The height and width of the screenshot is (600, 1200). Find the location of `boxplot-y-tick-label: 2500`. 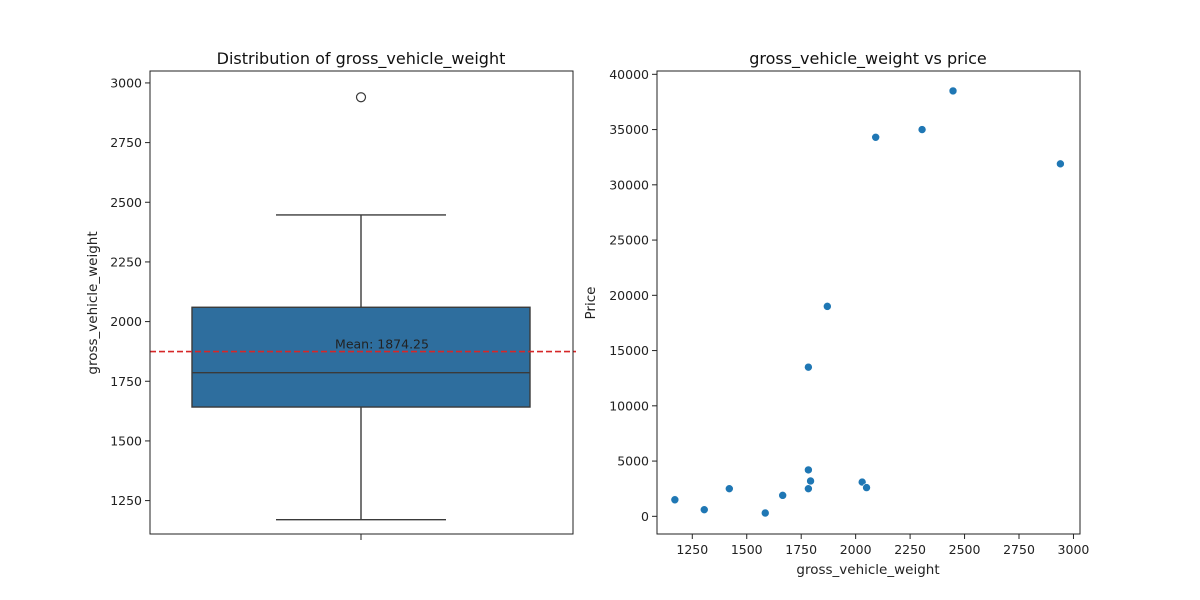

boxplot-y-tick-label: 2500 is located at coordinates (126, 202).